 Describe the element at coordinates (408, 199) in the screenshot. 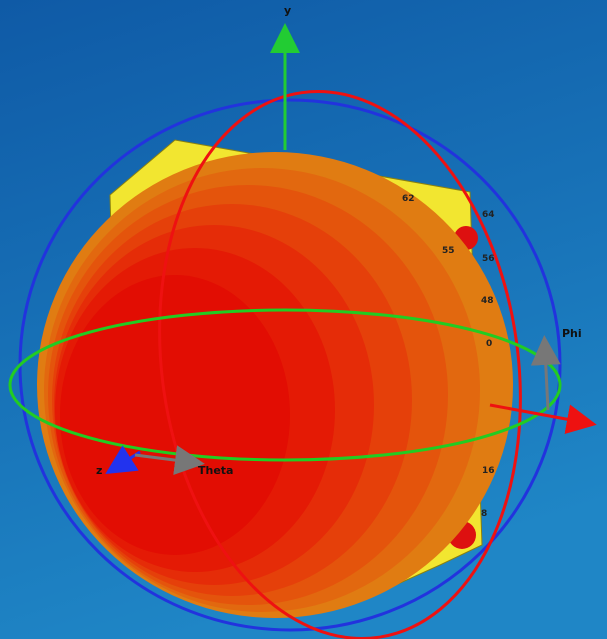

I see `board-label: 62` at that location.